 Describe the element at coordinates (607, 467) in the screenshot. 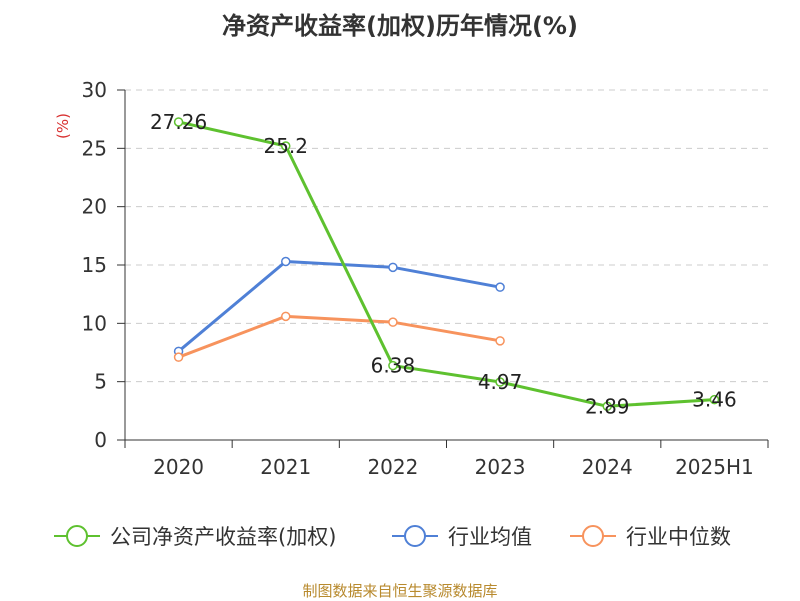

I see `x-tick-label: 2024` at that location.